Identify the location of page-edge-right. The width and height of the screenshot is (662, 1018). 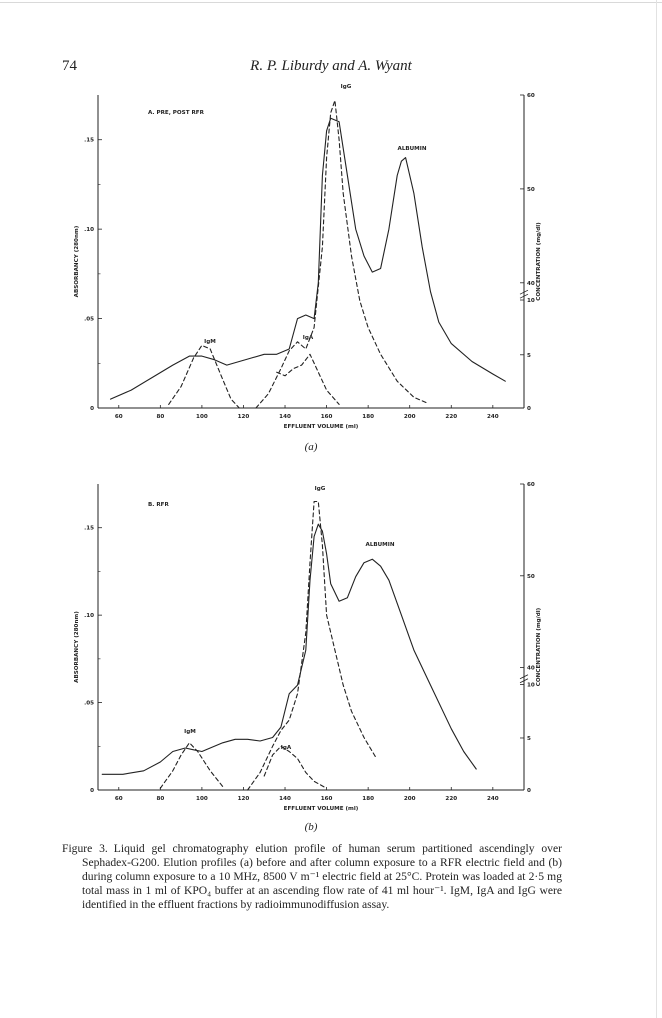
(656, 509).